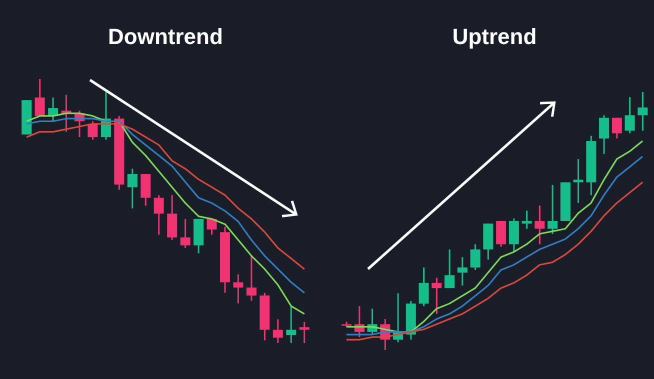  What do you see at coordinates (494, 37) in the screenshot?
I see `chart-title: Uptrend` at bounding box center [494, 37].